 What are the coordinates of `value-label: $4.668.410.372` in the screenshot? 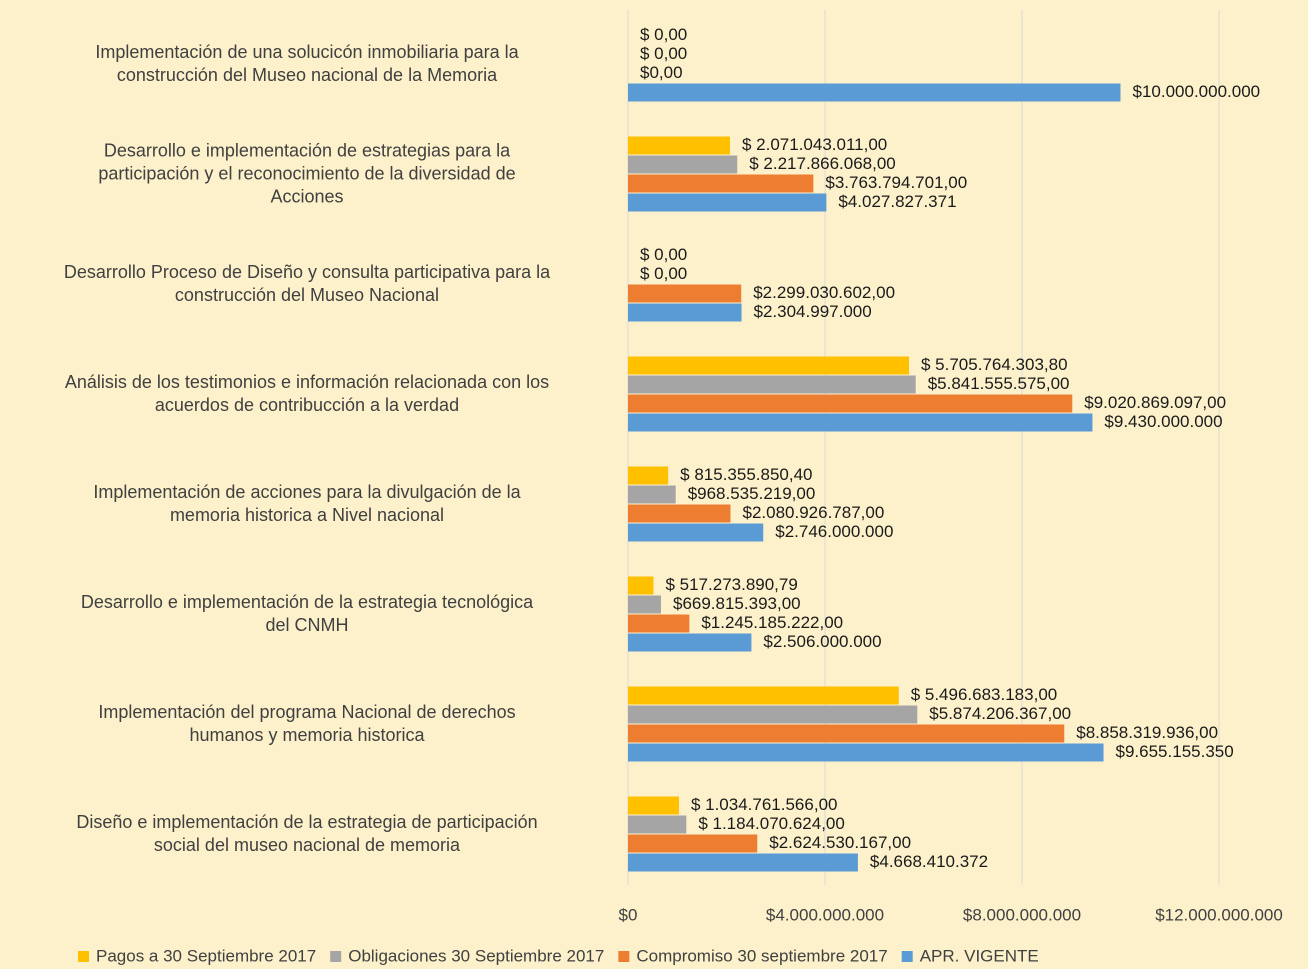 It's located at (929, 861).